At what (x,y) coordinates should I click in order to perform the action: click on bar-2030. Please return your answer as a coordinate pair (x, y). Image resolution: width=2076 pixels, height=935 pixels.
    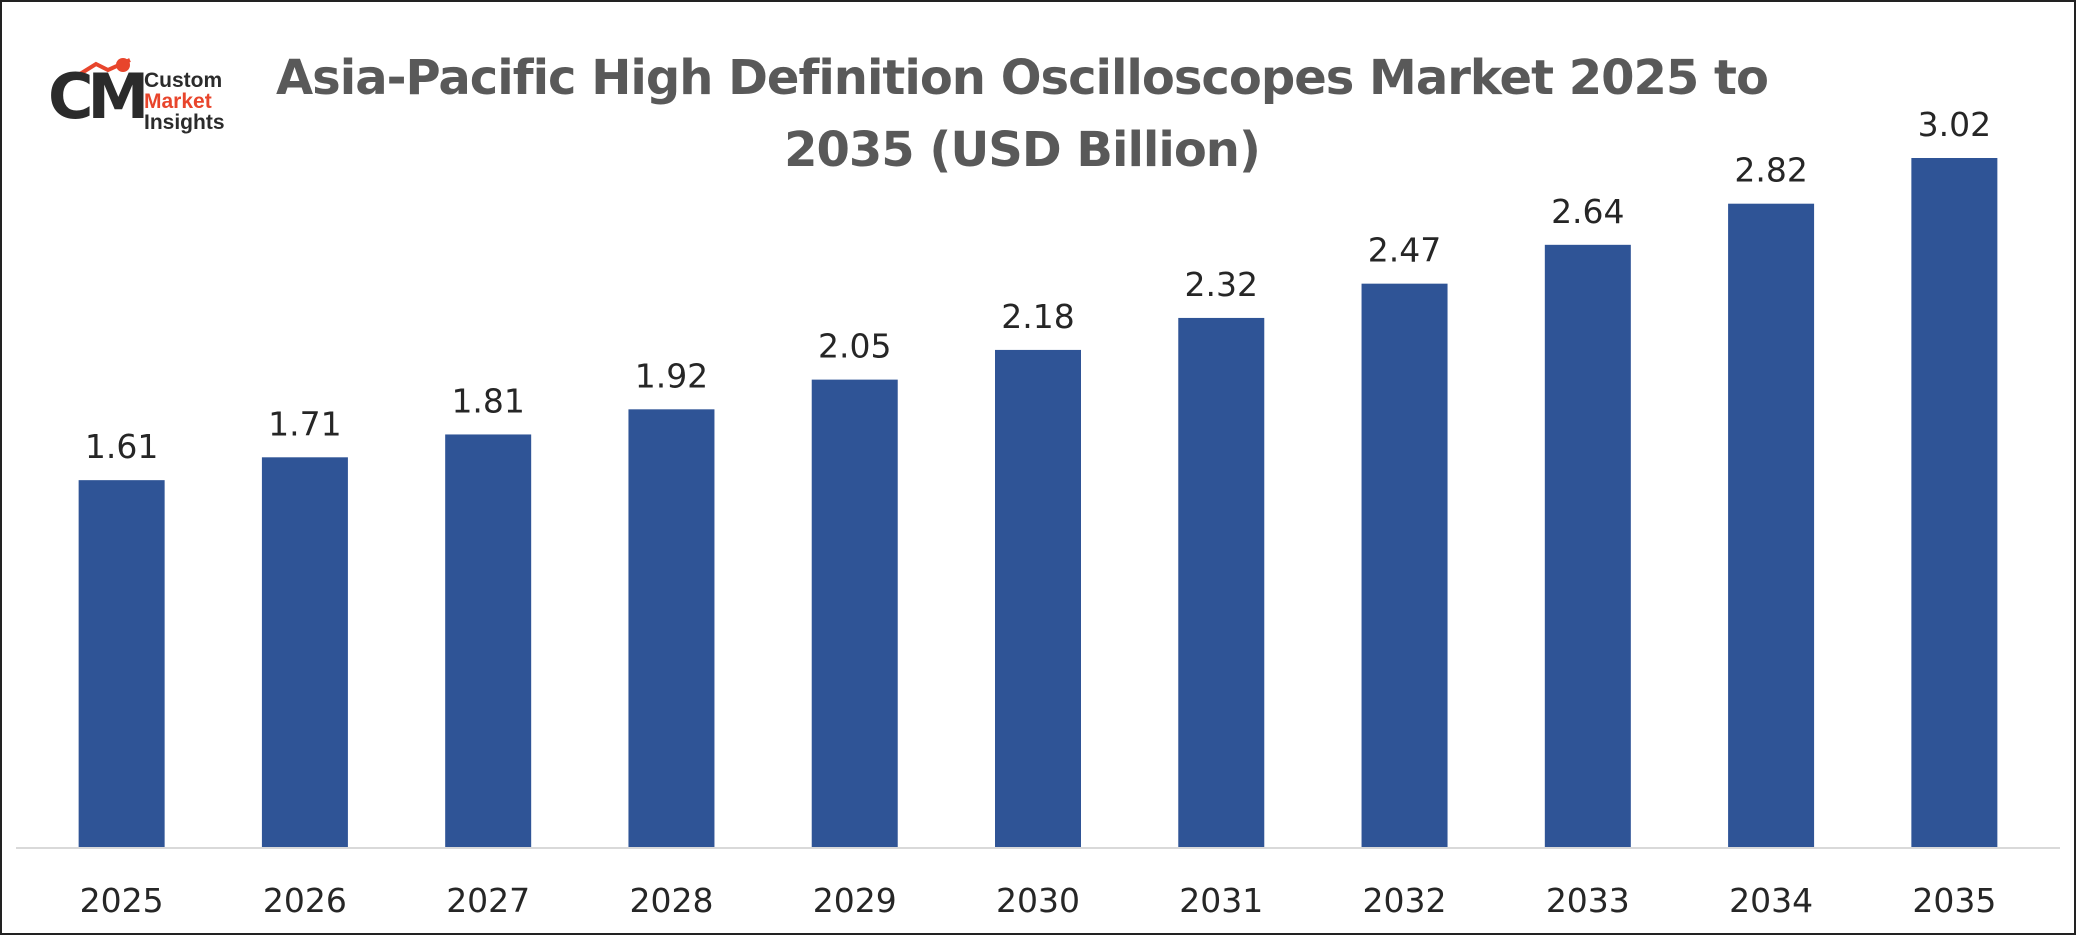
    Looking at the image, I should click on (1038, 598).